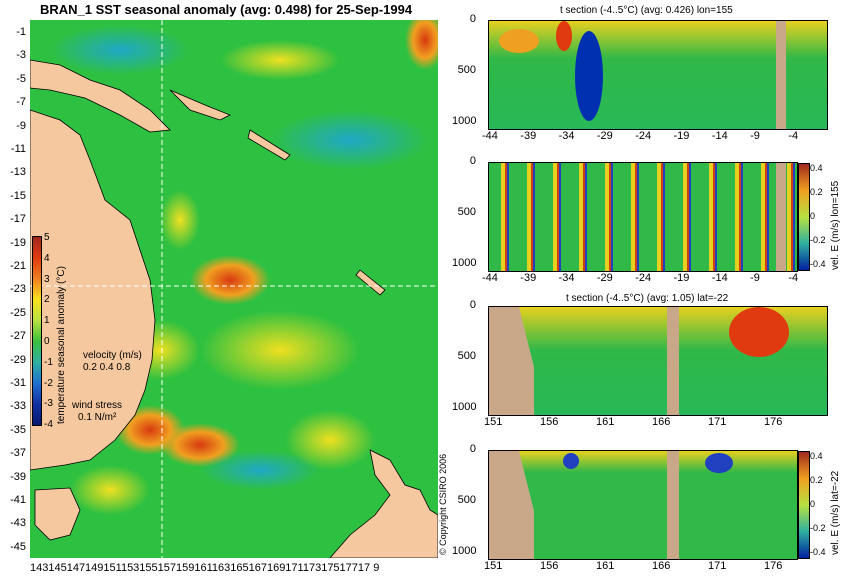 This screenshot has height=580, width=850. I want to click on lon-section-tick: 171, so click(717, 566).